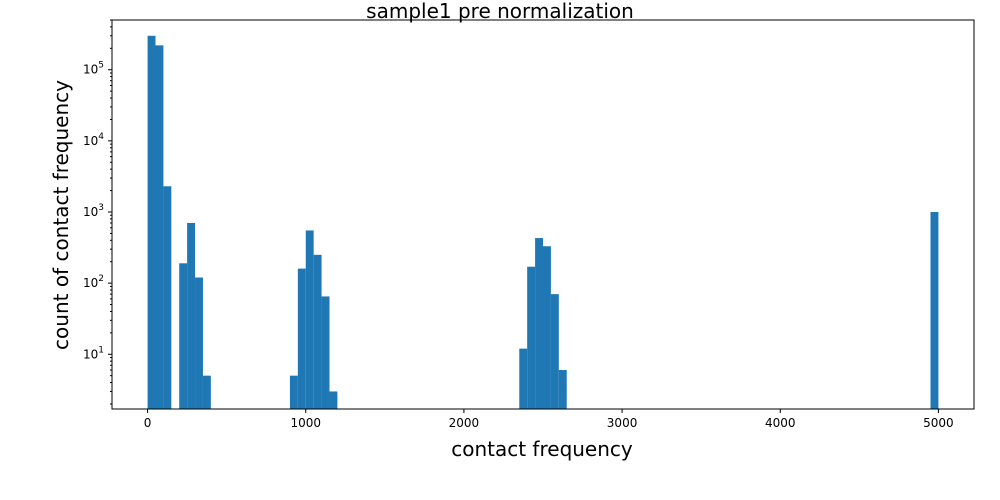 Image resolution: width=1000 pixels, height=500 pixels. Describe the element at coordinates (93, 69) in the screenshot. I see `y-tick-label: 10⁵` at that location.